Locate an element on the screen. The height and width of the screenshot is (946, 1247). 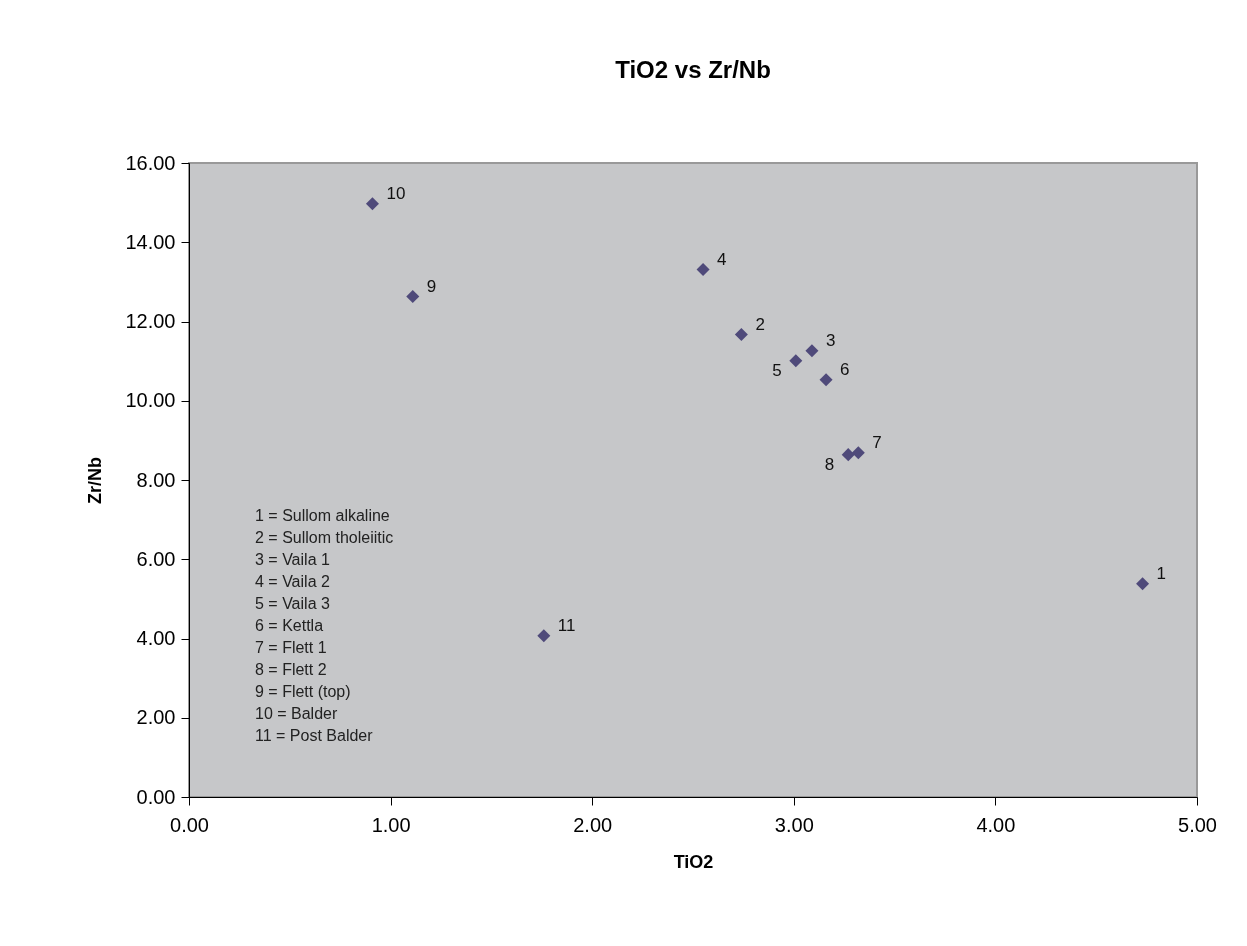
y-tick-label: 0.00 is located at coordinates (156, 796).